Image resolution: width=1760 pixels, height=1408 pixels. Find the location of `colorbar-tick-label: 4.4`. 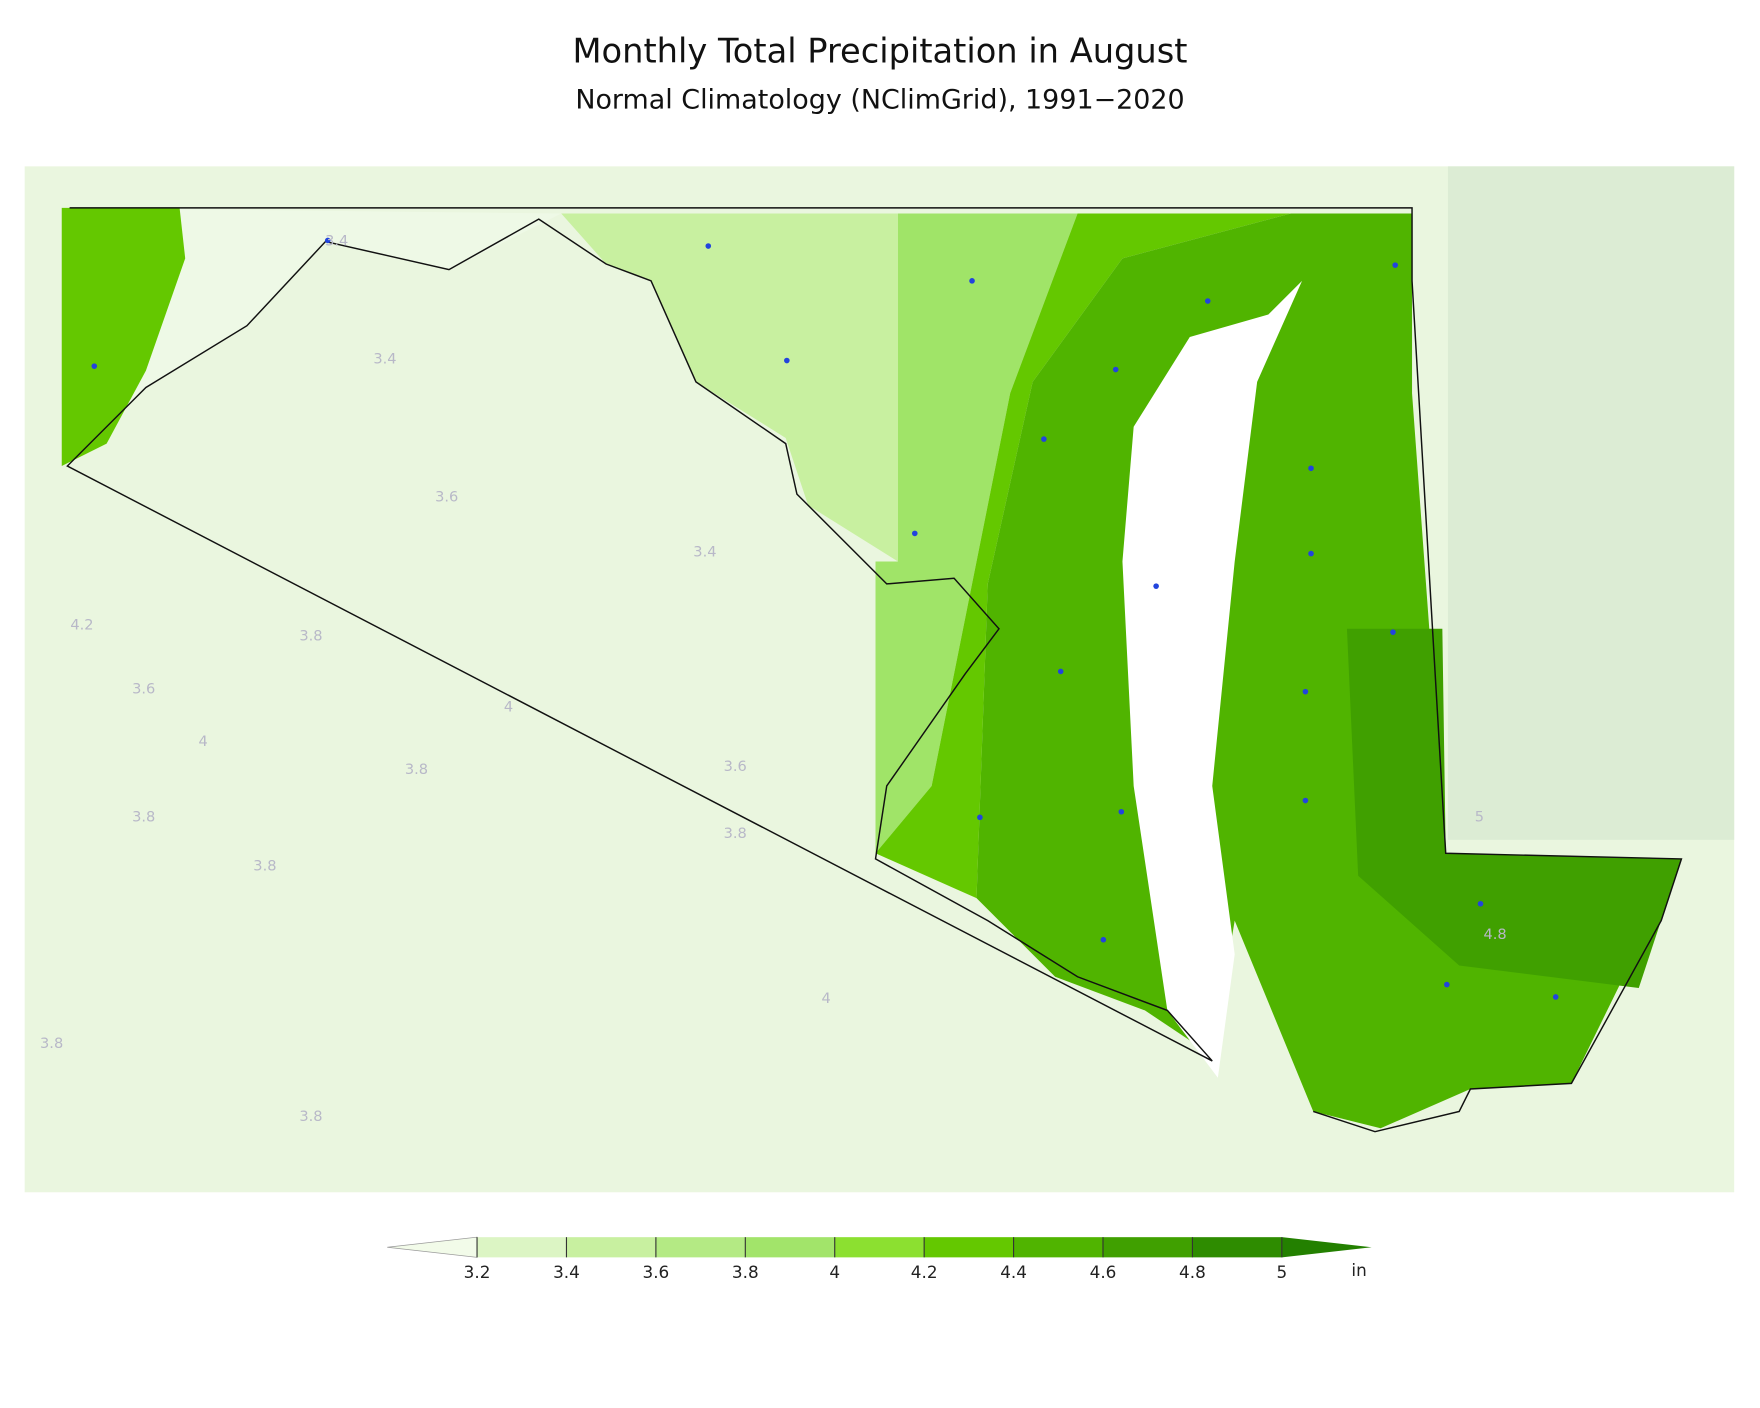

colorbar-tick-label: 4.4 is located at coordinates (1013, 1272).